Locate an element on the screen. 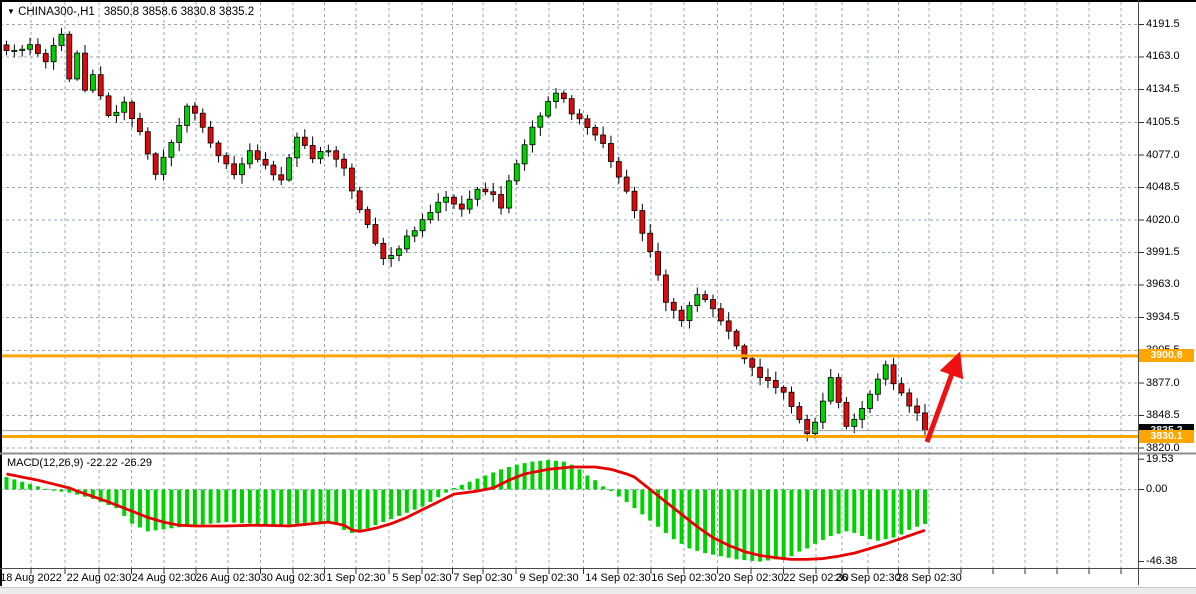  price-axis-label: 4048.5 is located at coordinates (1163, 187).